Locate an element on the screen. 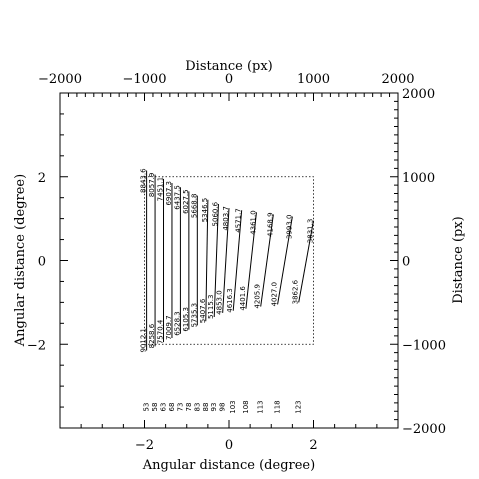 The width and height of the screenshot is (479, 479). series-column-label: 58 is located at coordinates (155, 407).